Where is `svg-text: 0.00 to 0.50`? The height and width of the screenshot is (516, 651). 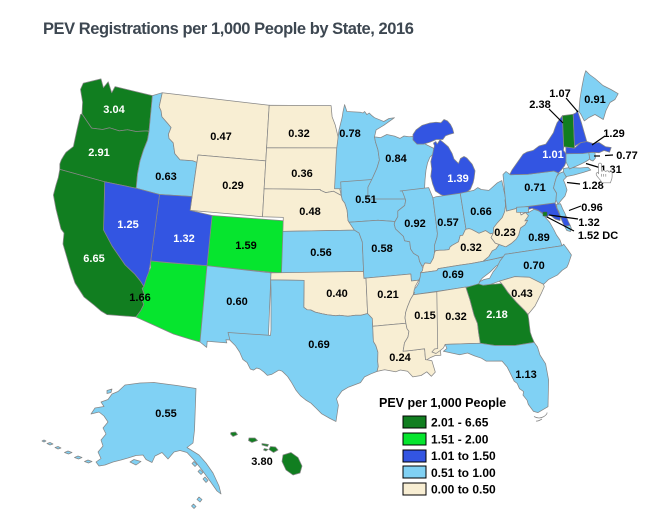 svg-text: 0.00 to 0.50 is located at coordinates (463, 490).